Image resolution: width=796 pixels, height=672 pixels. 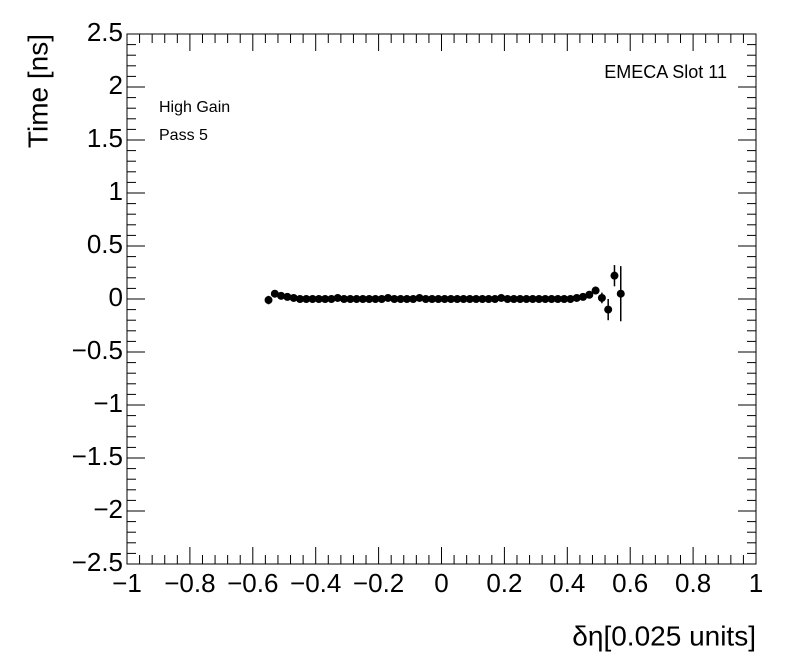 I want to click on y-tick-label: 2, so click(x=116, y=85).